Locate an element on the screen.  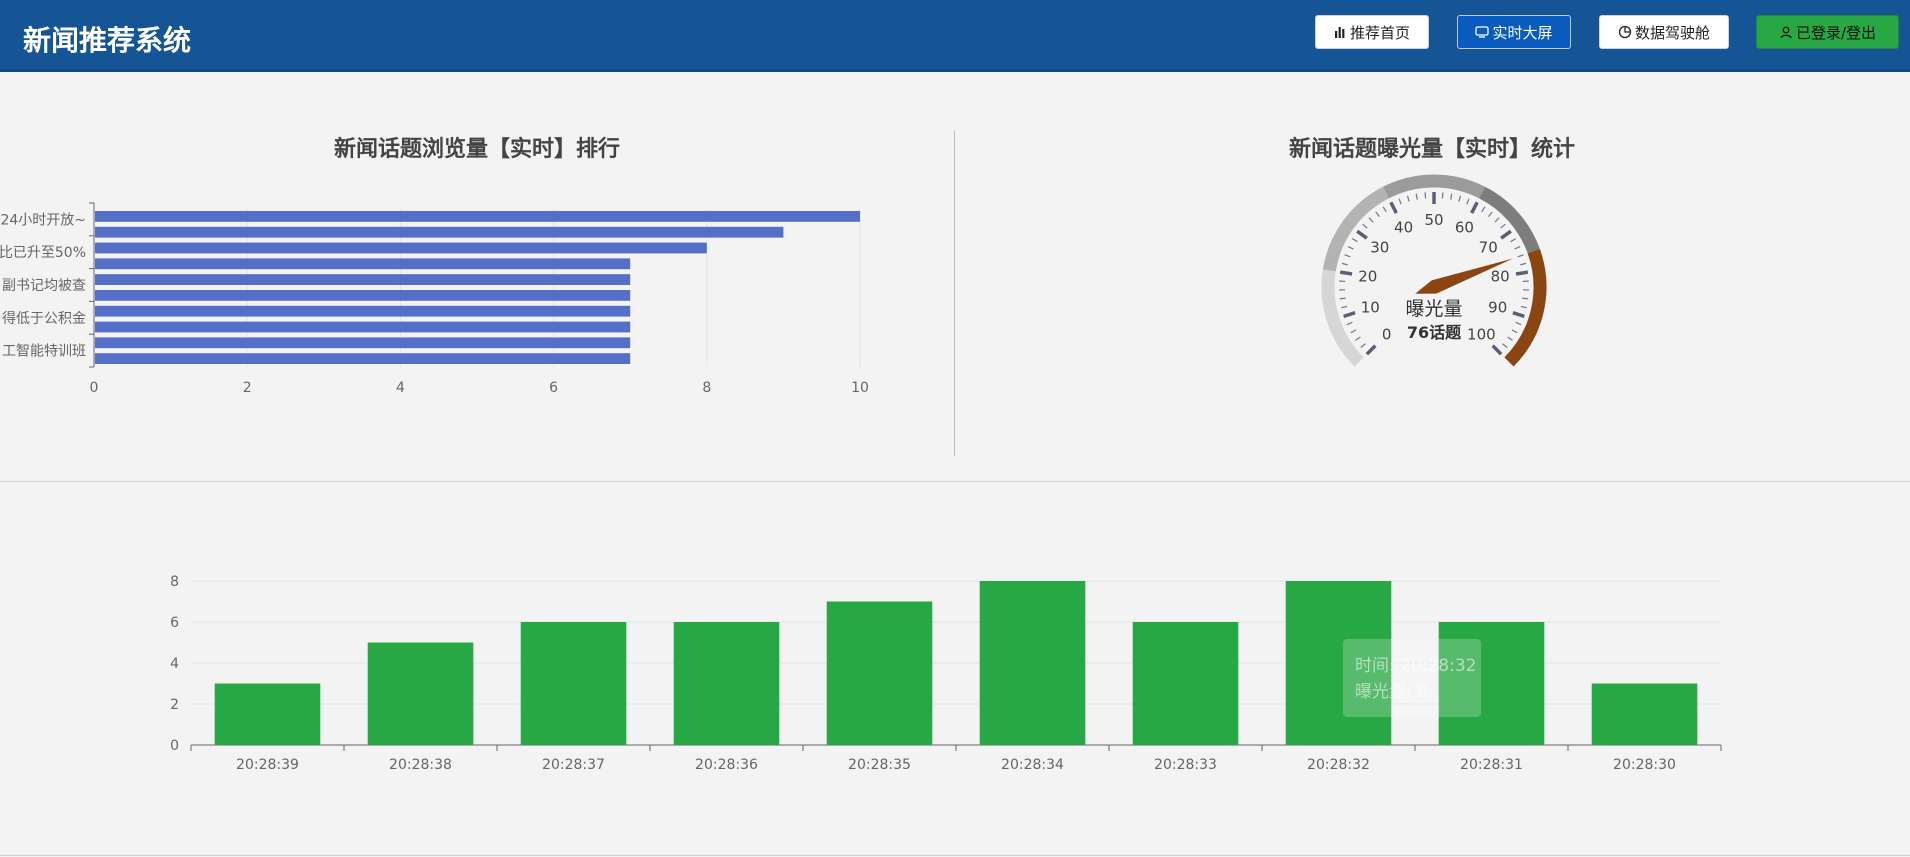
x-category-label: 20:28:32 is located at coordinates (1338, 765).